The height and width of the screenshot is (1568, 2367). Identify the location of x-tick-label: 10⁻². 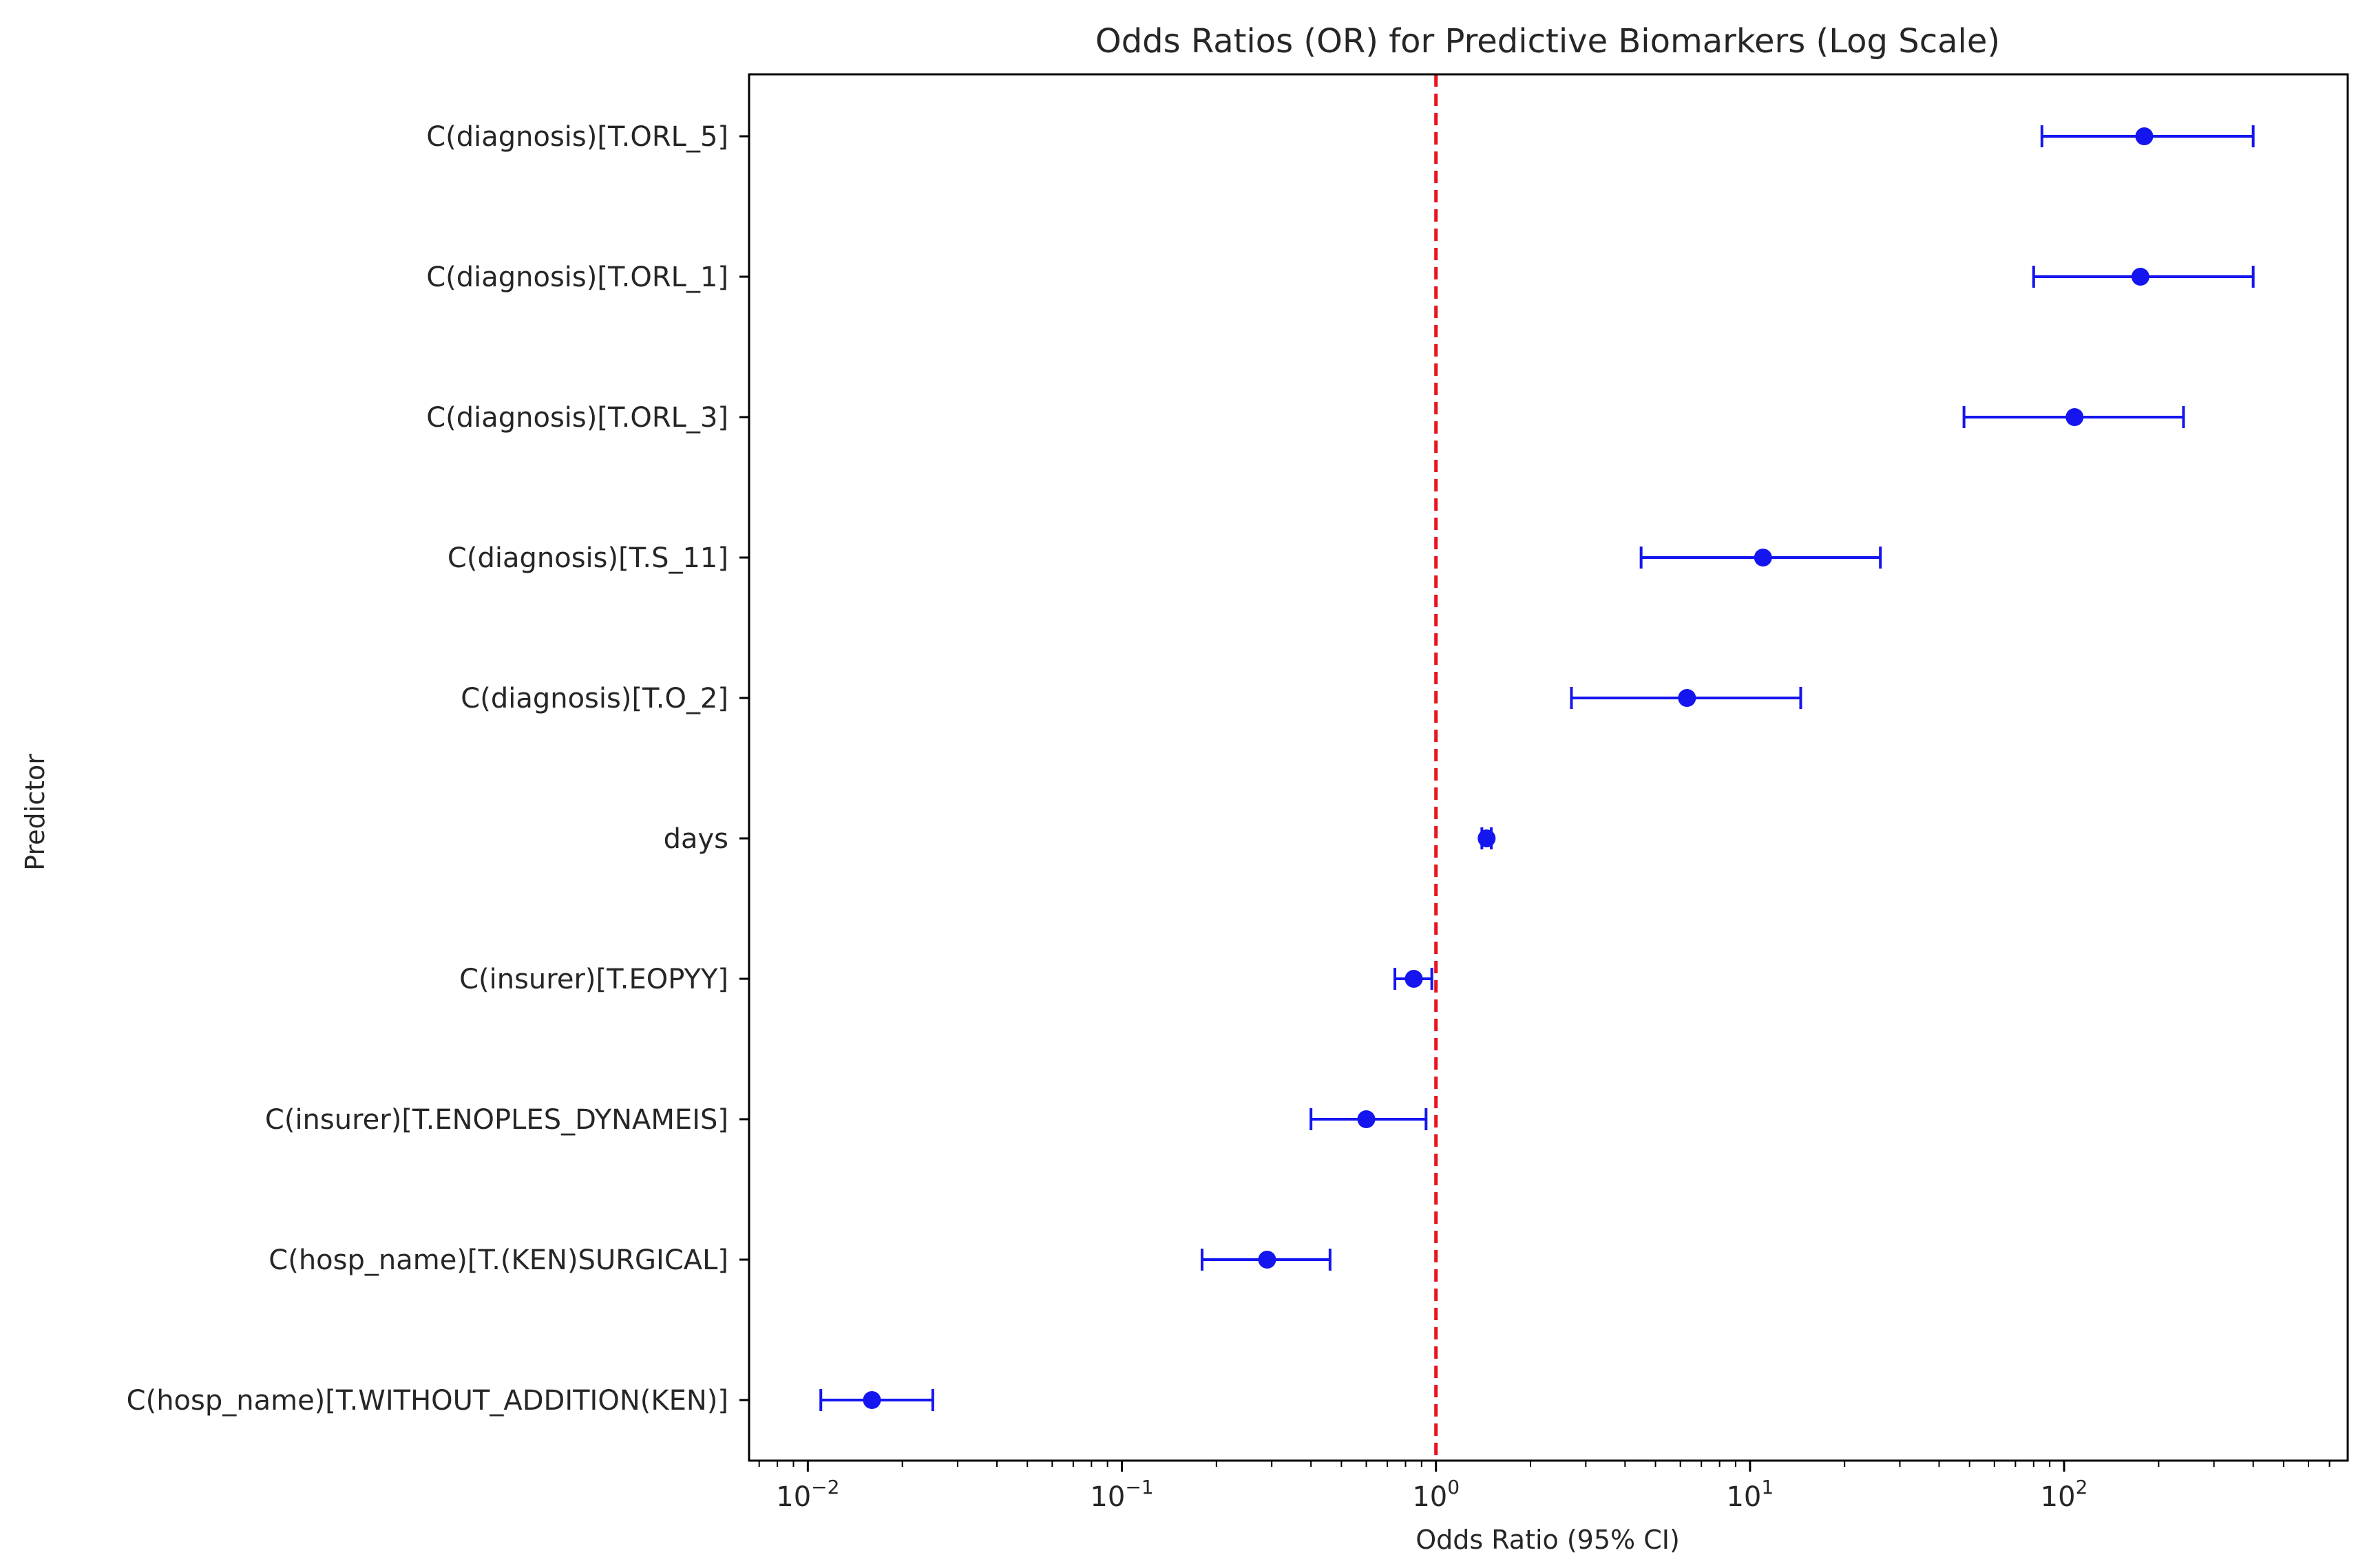
(807, 1494).